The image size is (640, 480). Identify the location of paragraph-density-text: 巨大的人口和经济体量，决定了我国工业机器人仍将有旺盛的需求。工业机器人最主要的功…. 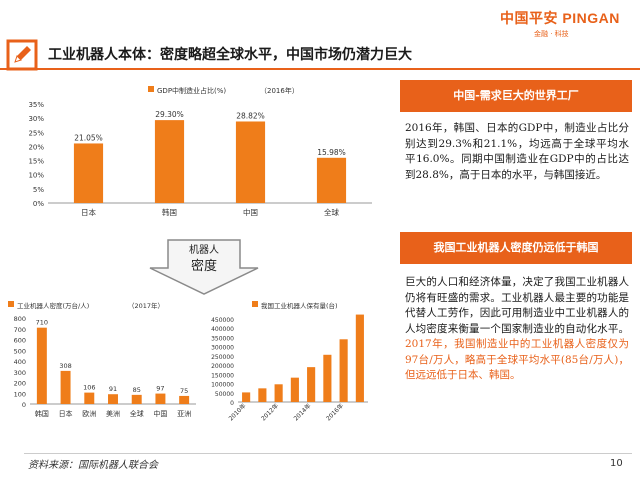
(517, 305).